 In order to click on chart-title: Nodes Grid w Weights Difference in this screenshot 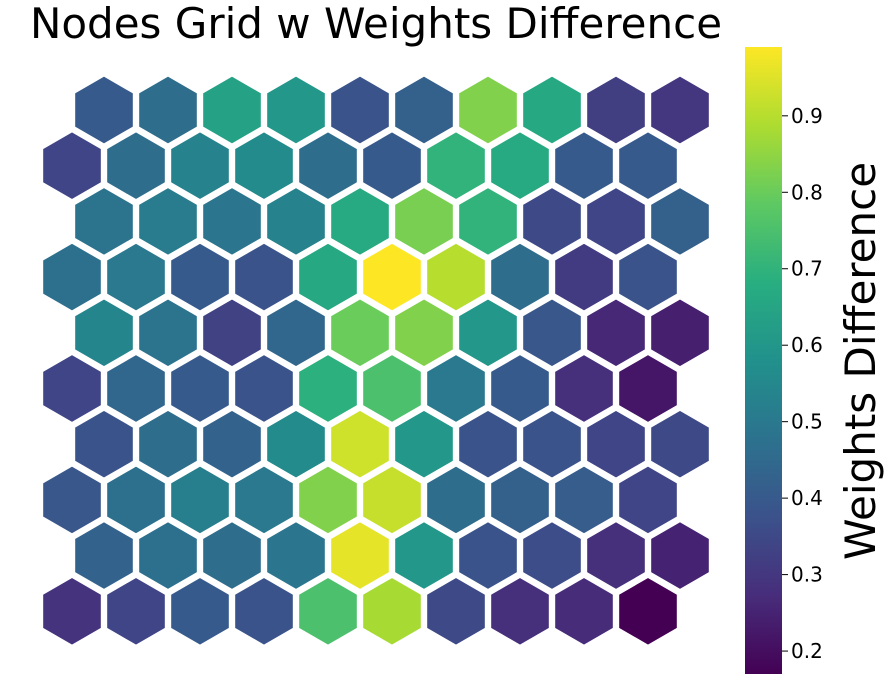, I will do `click(376, 24)`.